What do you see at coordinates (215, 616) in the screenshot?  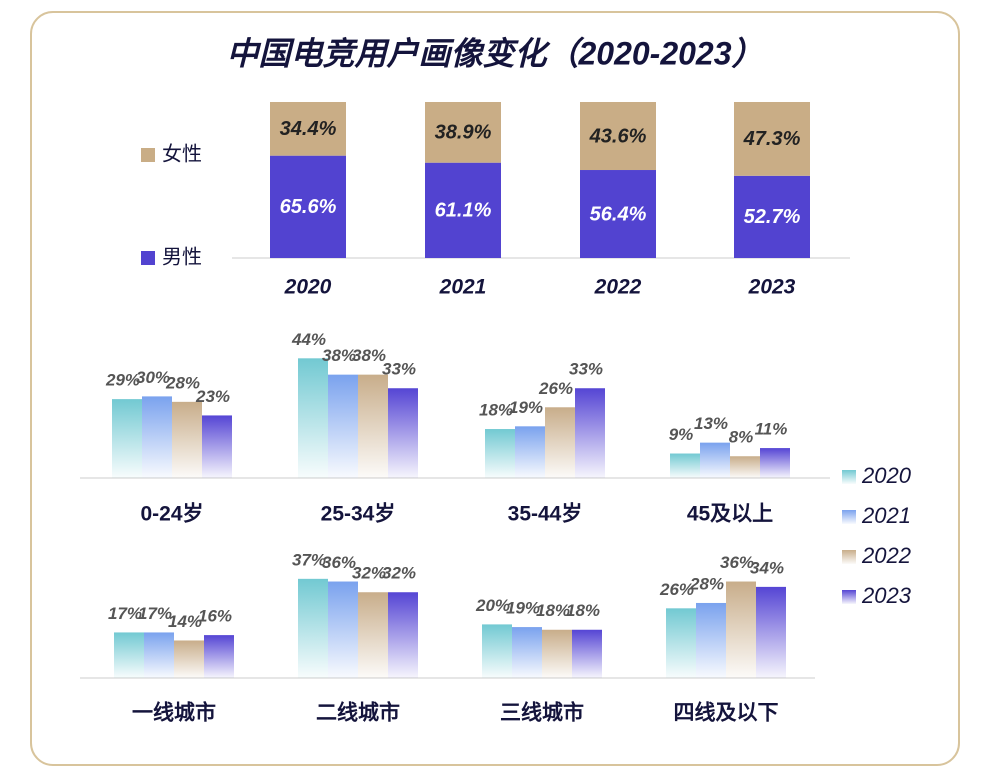 I see `value-label: 16%` at bounding box center [215, 616].